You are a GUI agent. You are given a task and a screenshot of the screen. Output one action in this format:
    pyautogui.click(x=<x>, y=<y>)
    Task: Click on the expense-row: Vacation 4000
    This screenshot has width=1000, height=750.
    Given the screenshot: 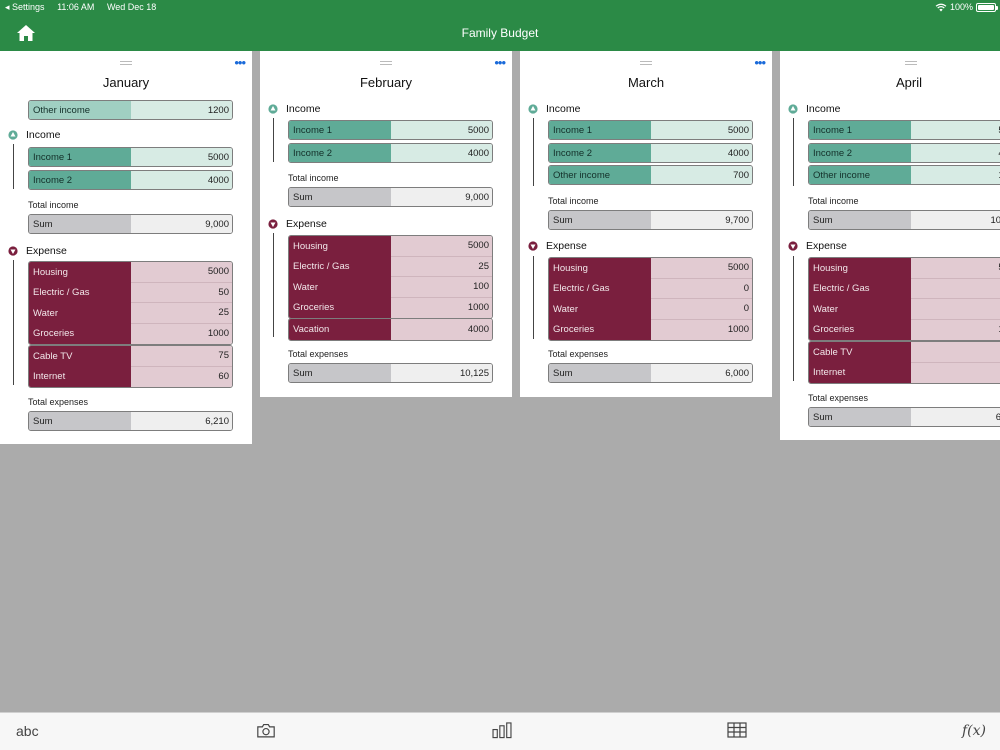 What is the action you would take?
    pyautogui.click(x=390, y=329)
    